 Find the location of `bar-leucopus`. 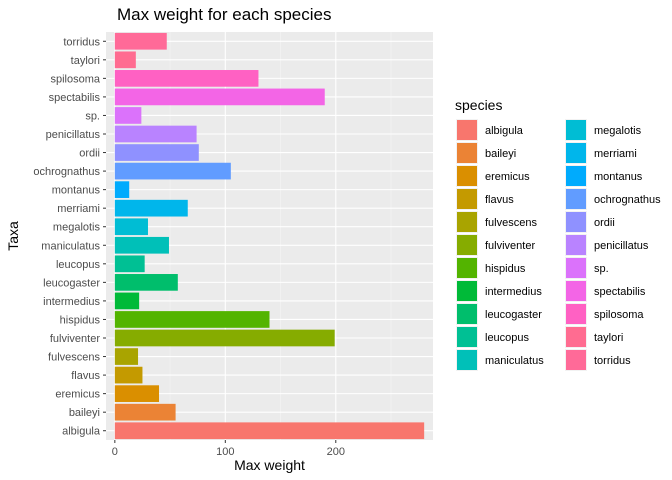

bar-leucopus is located at coordinates (129, 264).